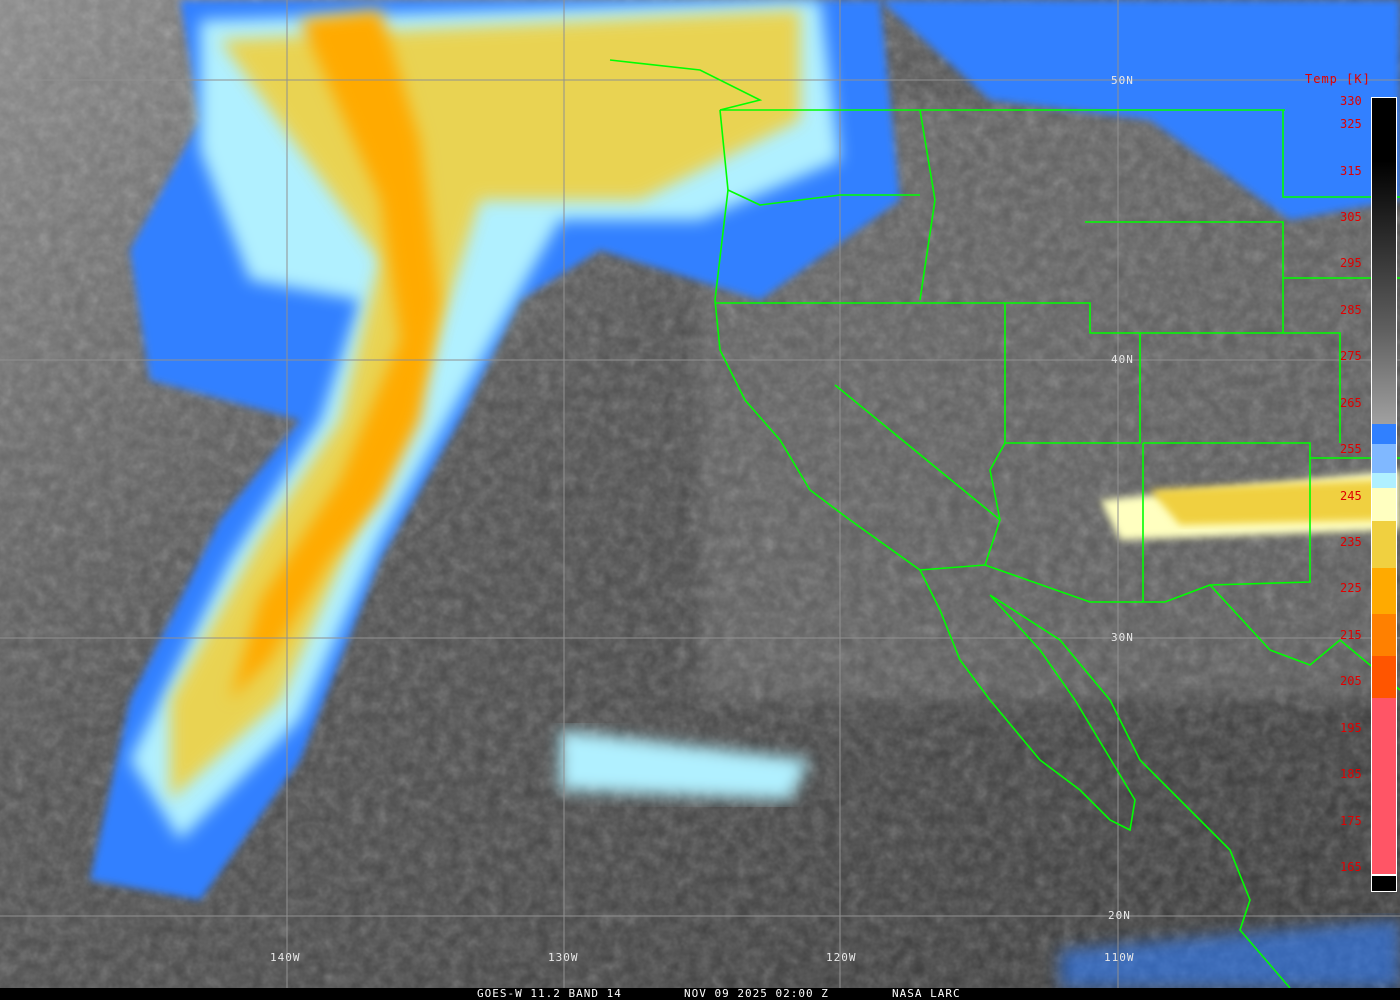 The height and width of the screenshot is (1000, 1400). What do you see at coordinates (1351, 681) in the screenshot?
I see `legend-tick: 205` at bounding box center [1351, 681].